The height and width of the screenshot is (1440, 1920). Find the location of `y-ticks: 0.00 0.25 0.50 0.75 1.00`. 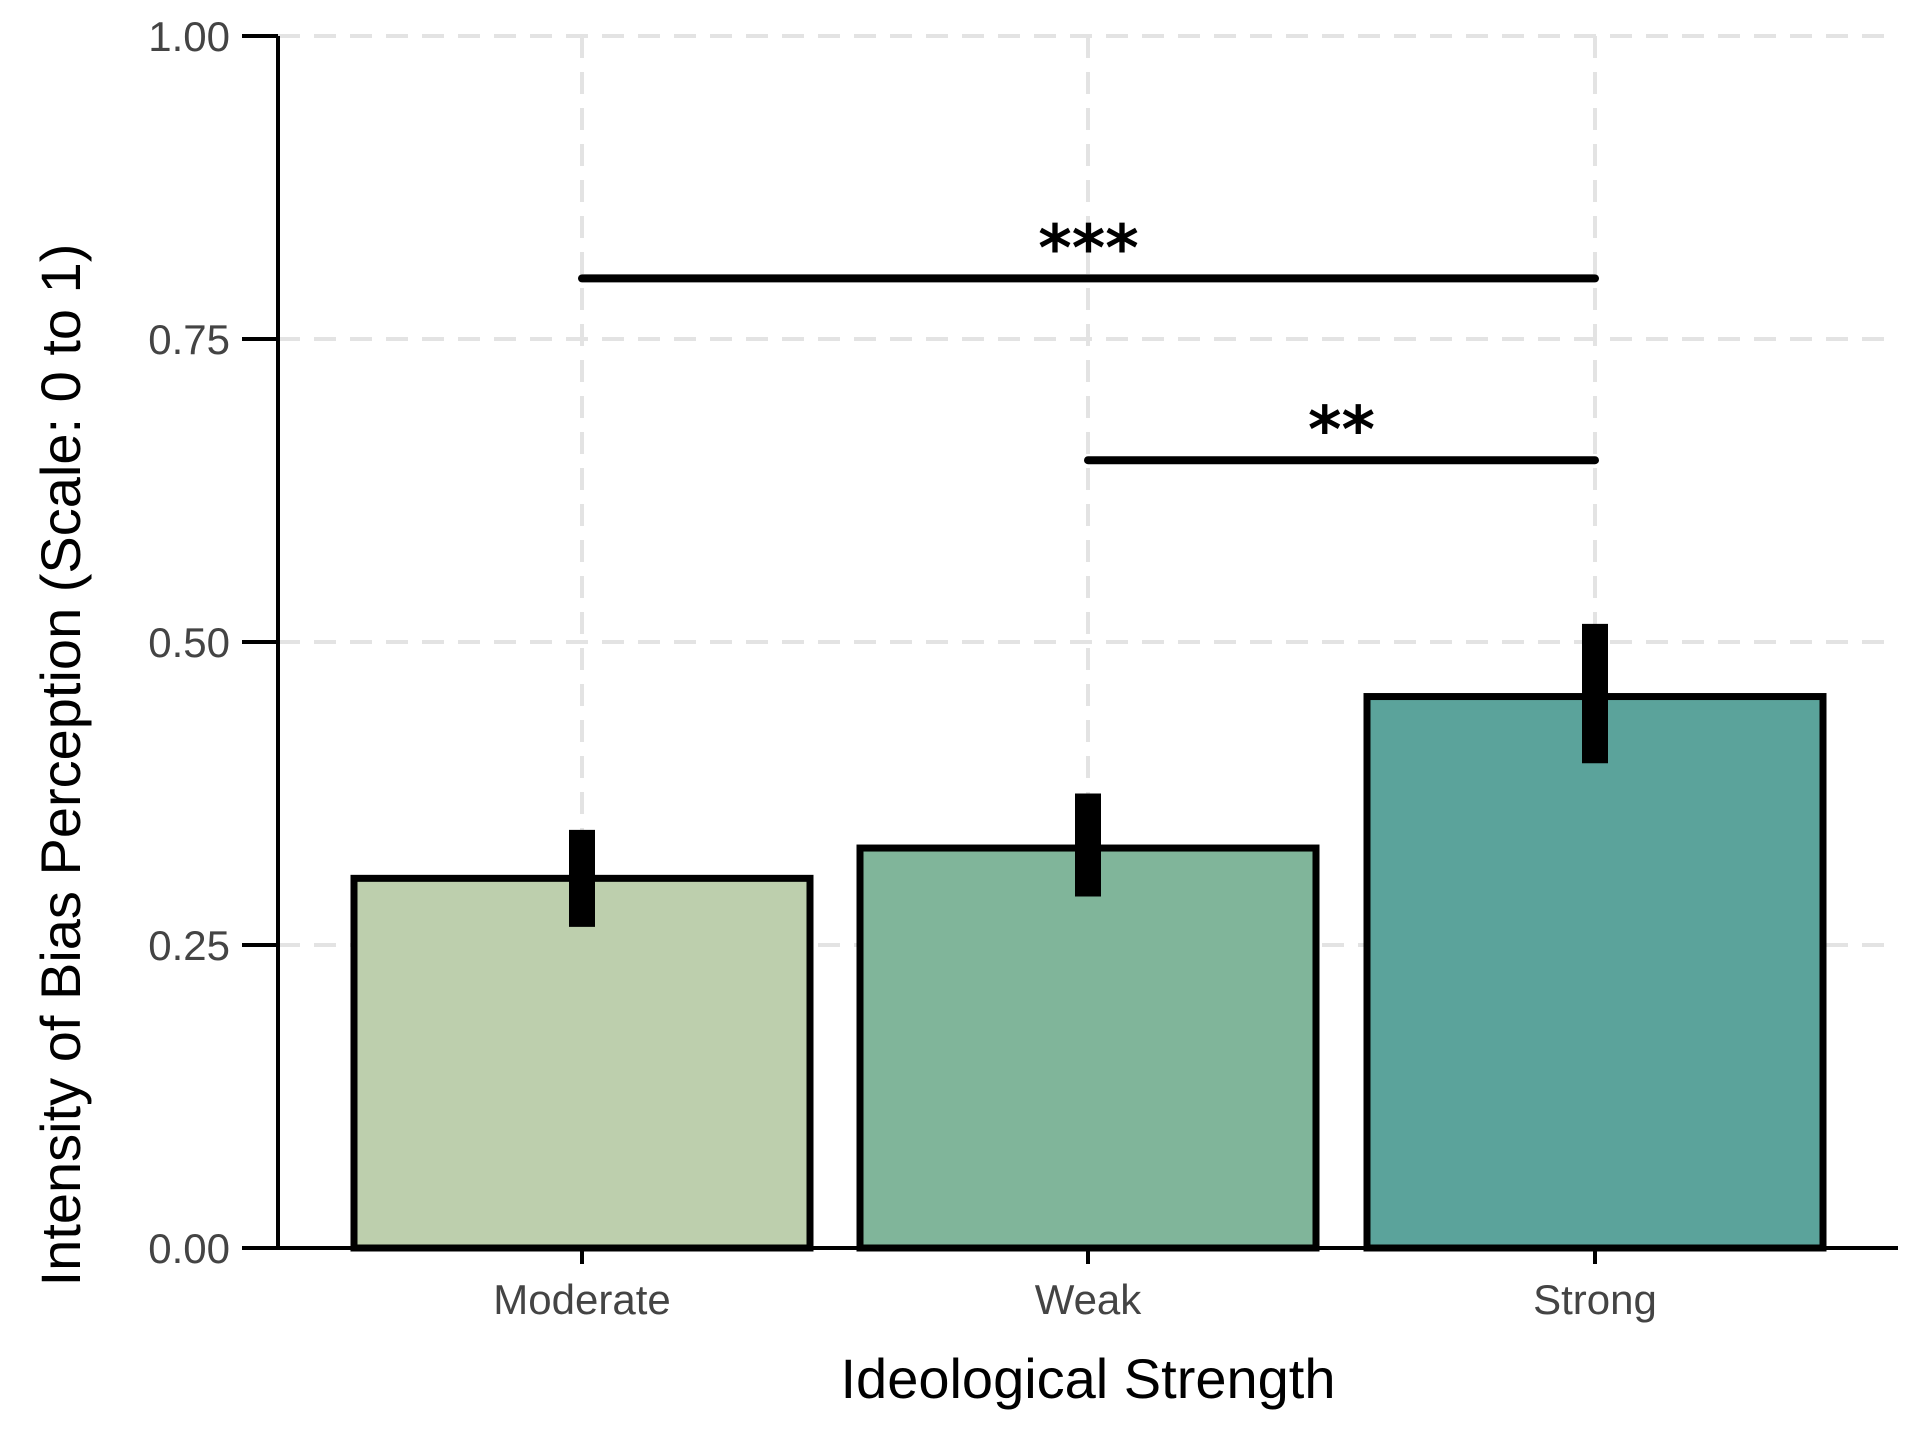

y-ticks: 0.00 0.25 0.50 0.75 1.00 is located at coordinates (213, 642).